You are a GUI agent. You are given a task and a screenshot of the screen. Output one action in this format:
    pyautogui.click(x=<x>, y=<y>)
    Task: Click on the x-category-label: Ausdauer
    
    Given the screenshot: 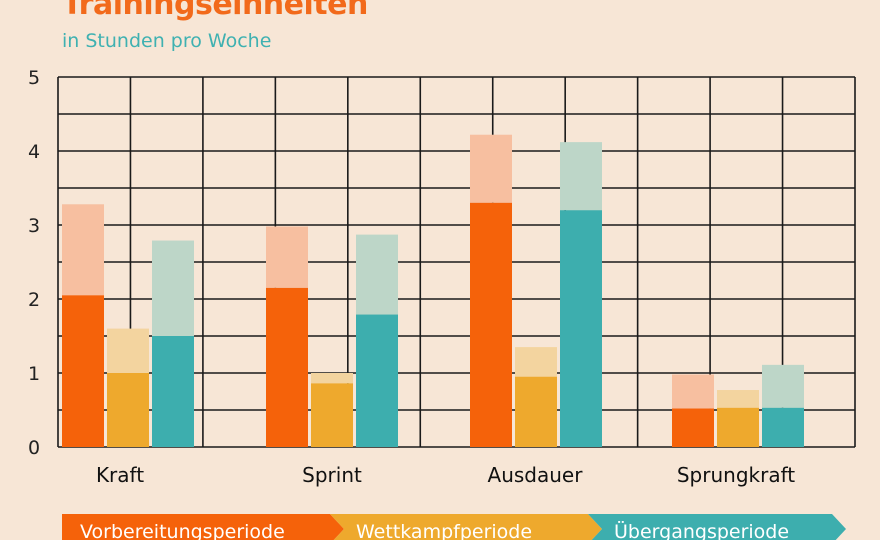 What is the action you would take?
    pyautogui.click(x=536, y=475)
    